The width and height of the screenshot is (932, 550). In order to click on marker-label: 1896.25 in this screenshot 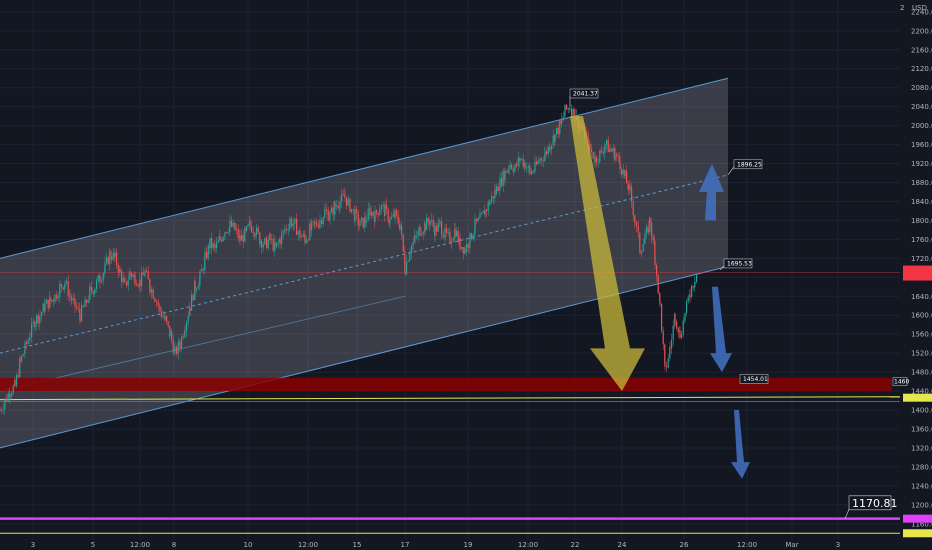, I will do `click(749, 164)`.